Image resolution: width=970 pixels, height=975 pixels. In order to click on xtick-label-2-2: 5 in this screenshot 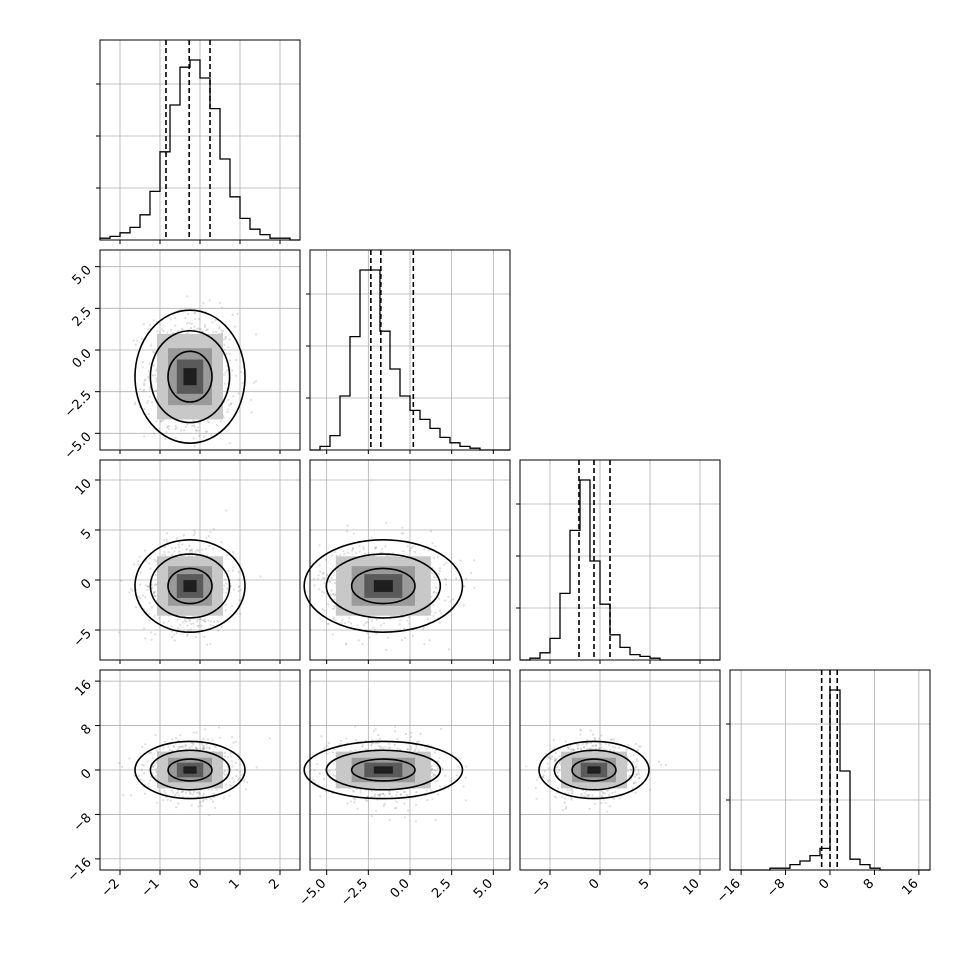, I will do `click(644, 884)`.